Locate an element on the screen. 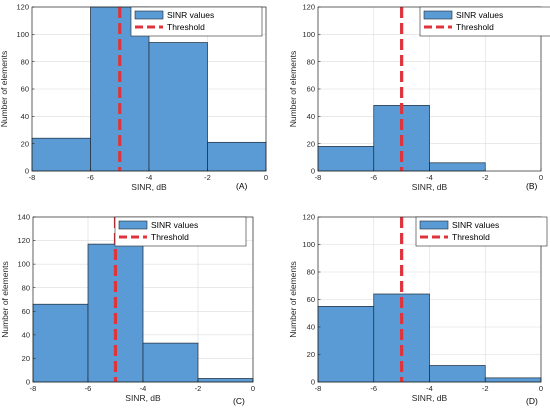  panel-label: (C) is located at coordinates (239, 401).